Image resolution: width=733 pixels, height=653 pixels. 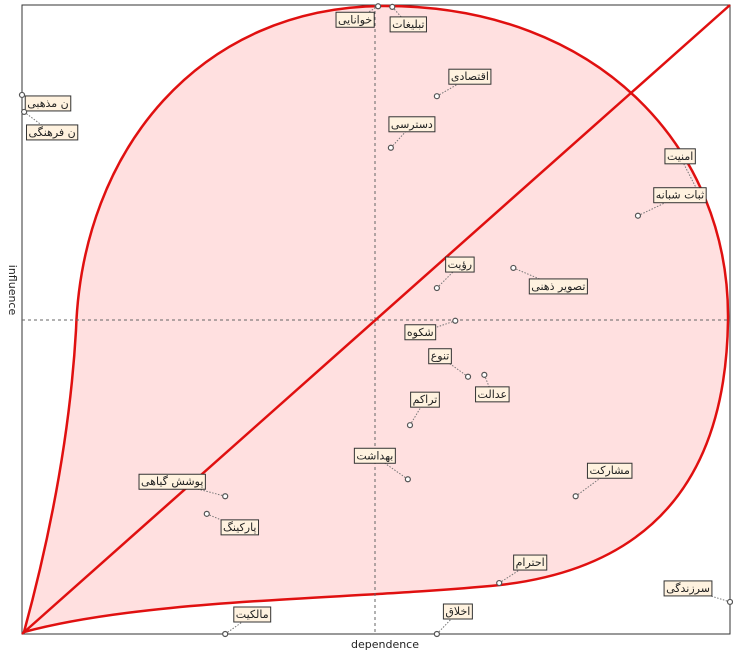 I want to click on point-label: تصویر ذهنی, so click(x=558, y=286).